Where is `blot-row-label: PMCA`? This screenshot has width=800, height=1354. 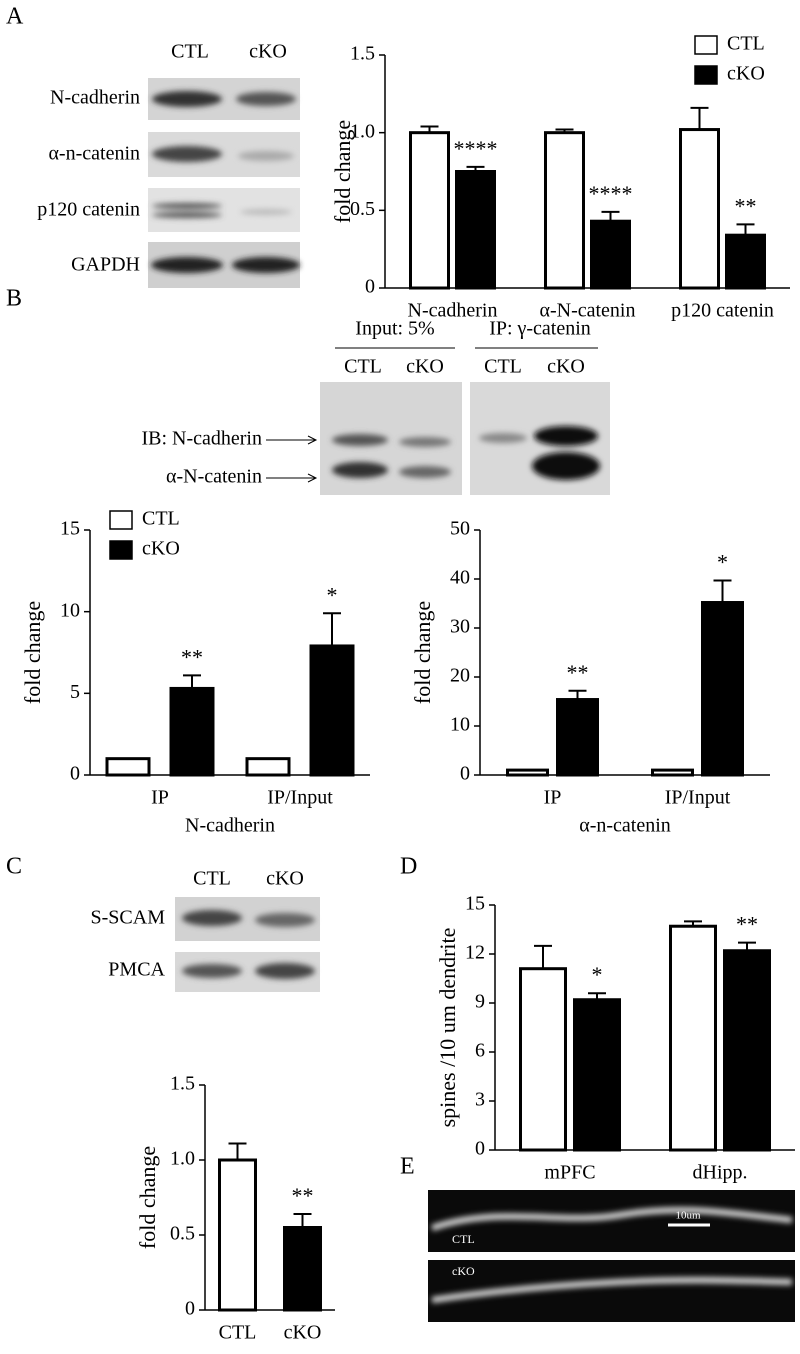
blot-row-label: PMCA is located at coordinates (136, 970).